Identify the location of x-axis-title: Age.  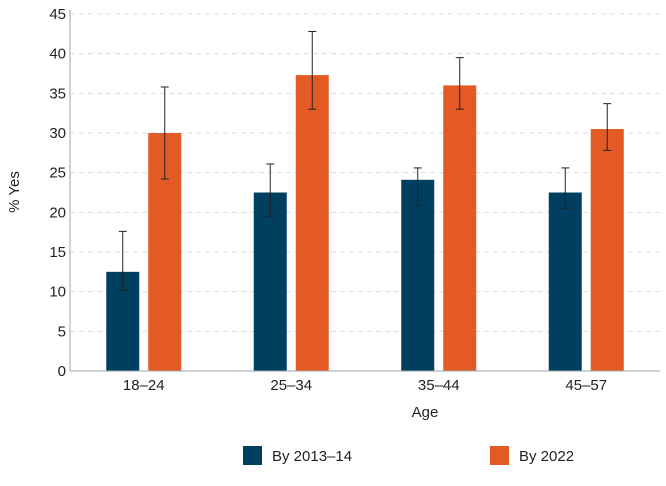
(425, 412).